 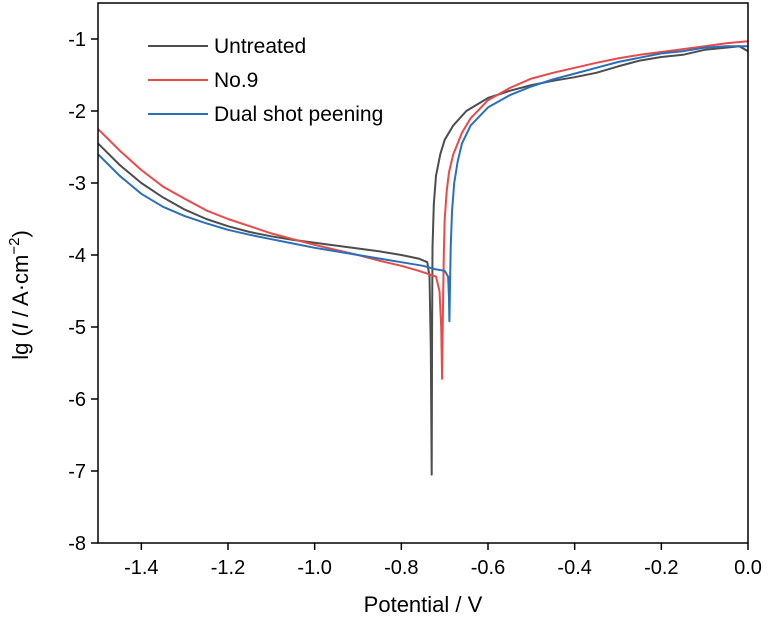 I want to click on x-tick-label: -0.8, so click(x=401, y=568).